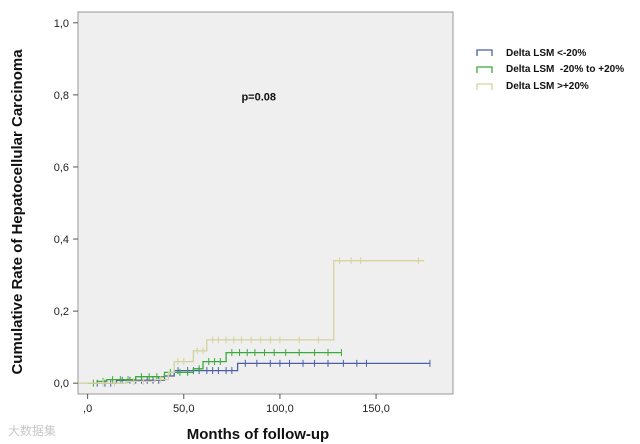  I want to click on x-tick-label: 150,0, so click(376, 409).